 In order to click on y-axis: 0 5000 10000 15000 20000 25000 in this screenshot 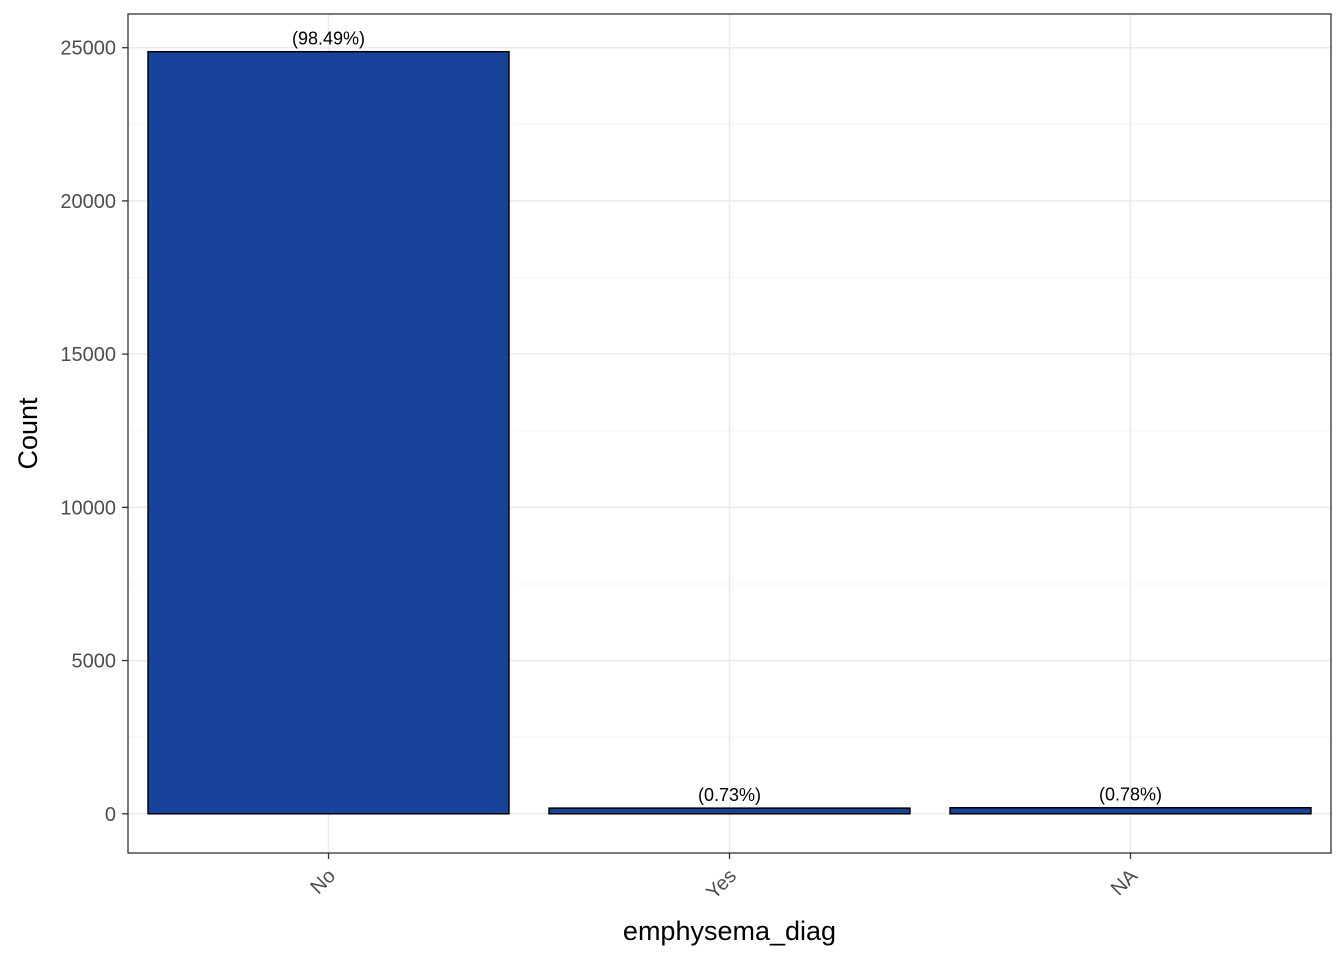, I will do `click(94, 432)`.